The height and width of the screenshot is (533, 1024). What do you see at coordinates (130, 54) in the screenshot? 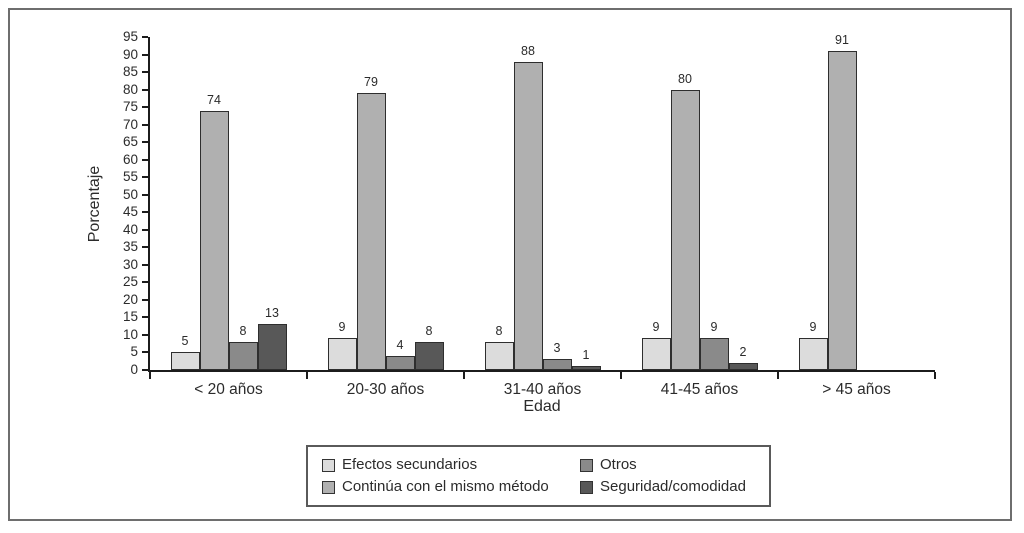
I see `y-tick-label: 90` at bounding box center [130, 54].